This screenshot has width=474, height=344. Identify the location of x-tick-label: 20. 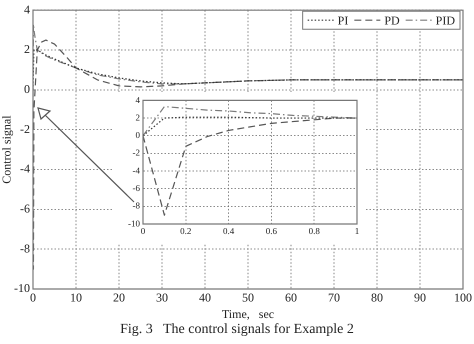
(119, 297).